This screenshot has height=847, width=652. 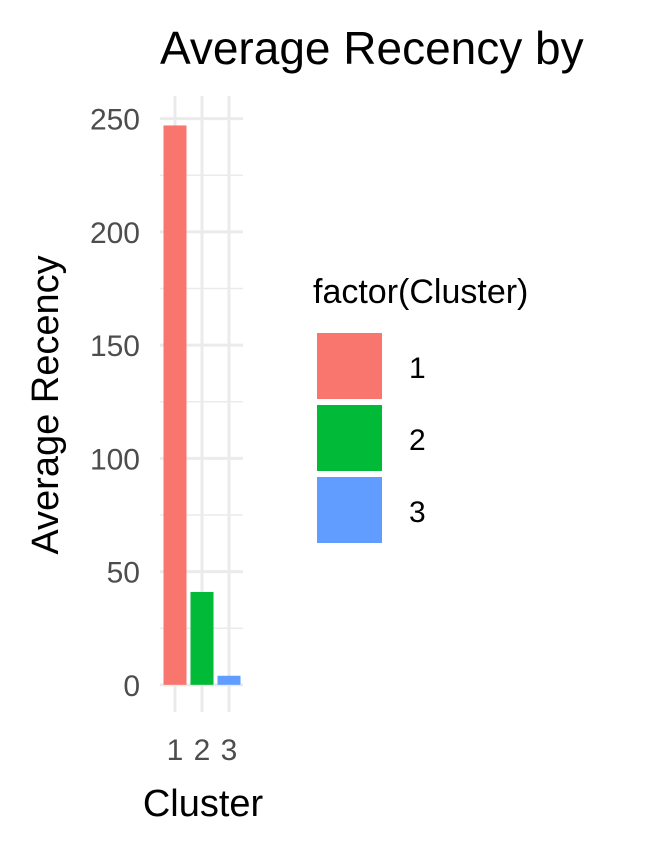 I want to click on chart-title: Average Recency by, so click(x=372, y=48).